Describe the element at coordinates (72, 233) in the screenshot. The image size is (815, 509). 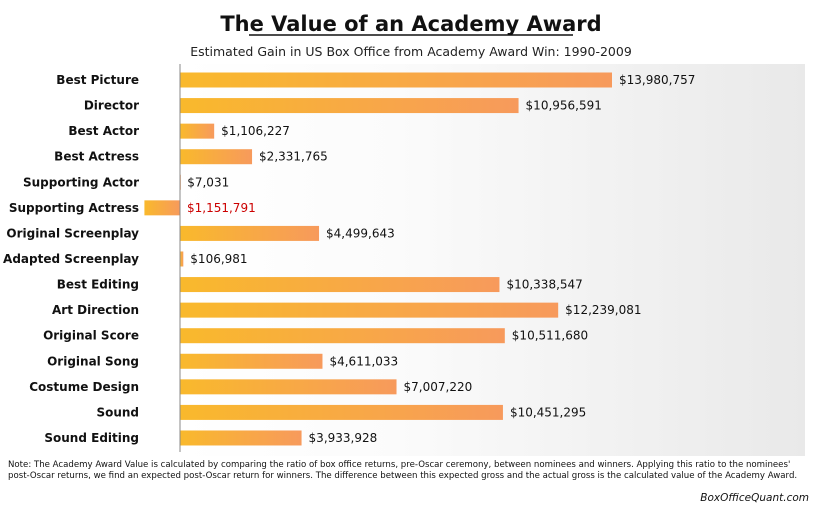
I see `category-label: Original Screenplay` at that location.